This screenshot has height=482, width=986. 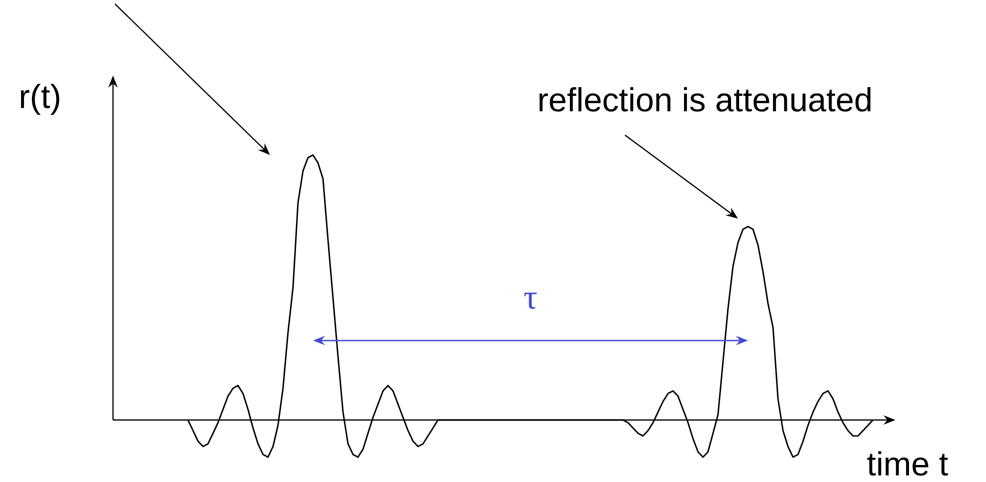 What do you see at coordinates (907, 463) in the screenshot?
I see `x-axis-title: time t` at bounding box center [907, 463].